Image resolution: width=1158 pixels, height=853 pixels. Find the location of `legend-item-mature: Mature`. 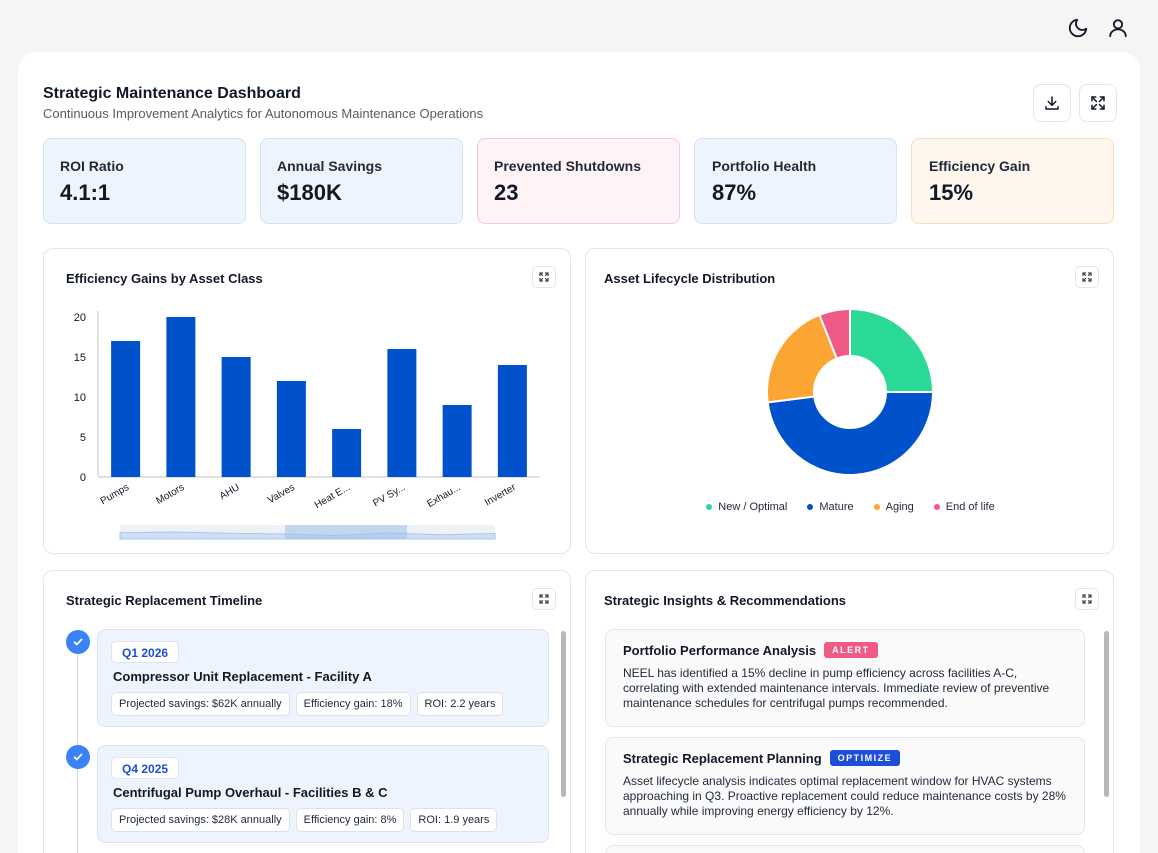

legend-item-mature: Mature is located at coordinates (830, 507).